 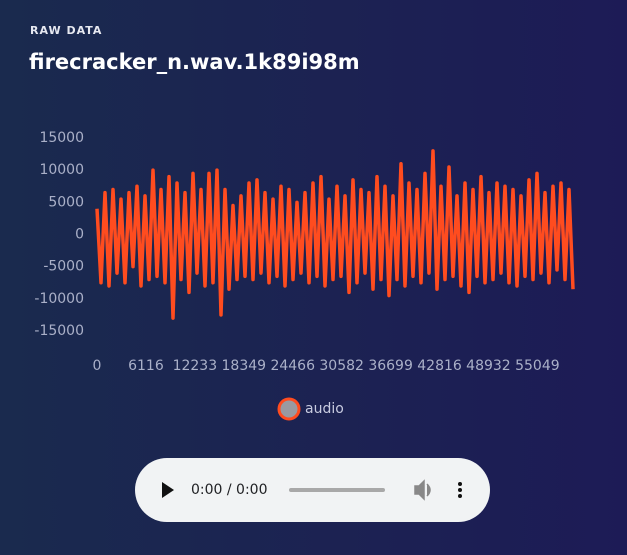 What do you see at coordinates (194, 62) in the screenshot?
I see `title: firecracker_n.wav.1k89i98m` at bounding box center [194, 62].